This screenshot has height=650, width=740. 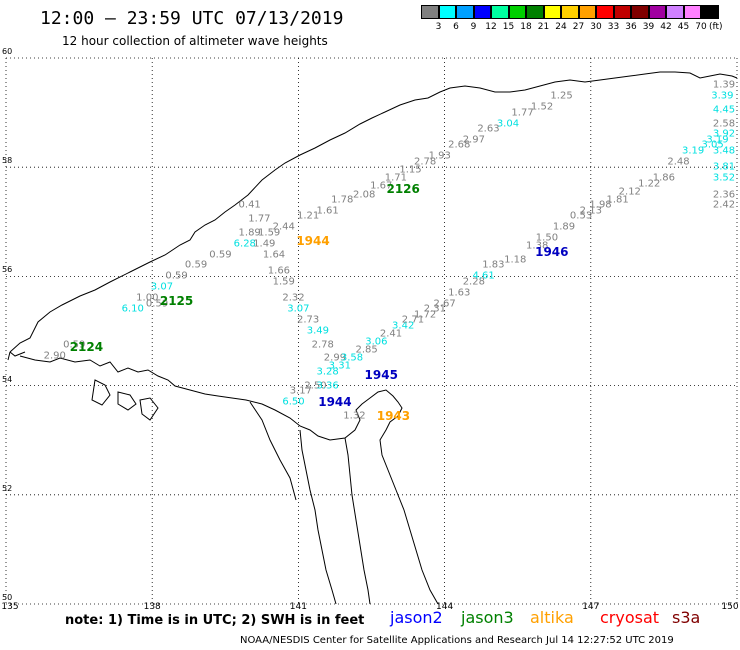 I want to click on wave-height-value: 3.39, so click(x=722, y=96).